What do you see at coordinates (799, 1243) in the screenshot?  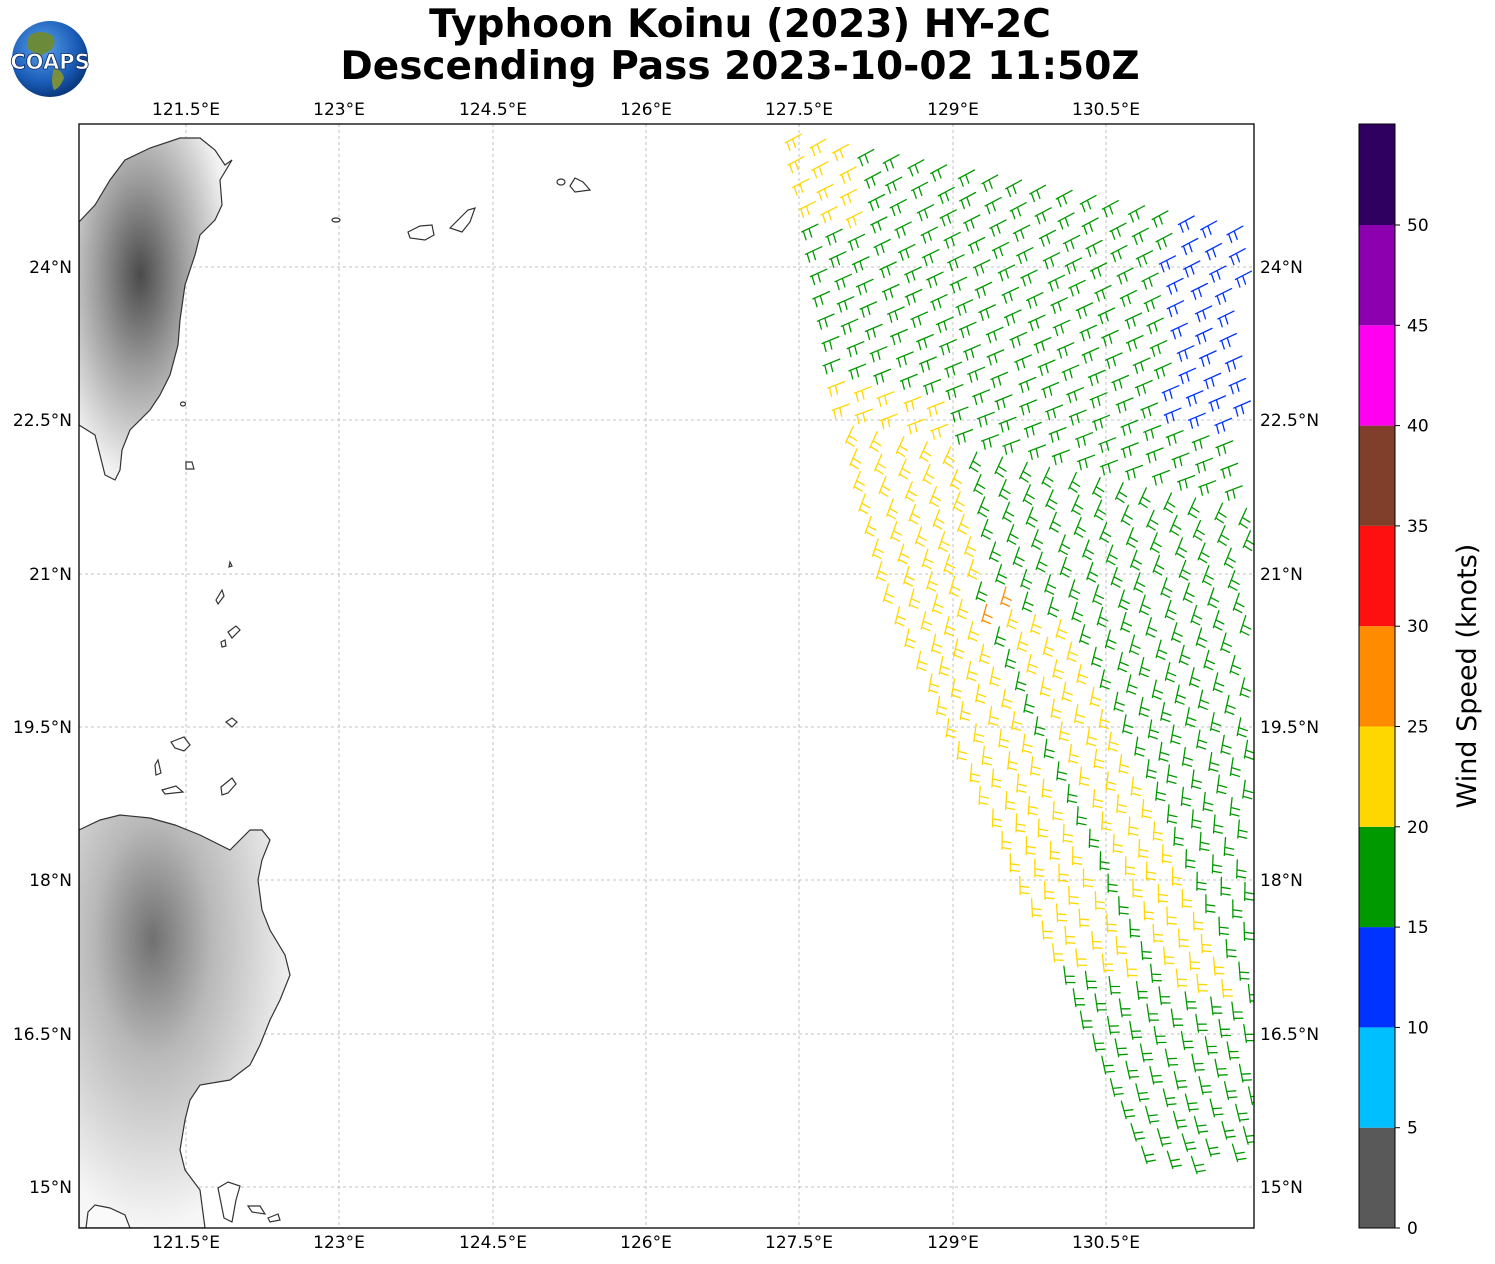 I see `svg-text: 127.5°E` at bounding box center [799, 1243].